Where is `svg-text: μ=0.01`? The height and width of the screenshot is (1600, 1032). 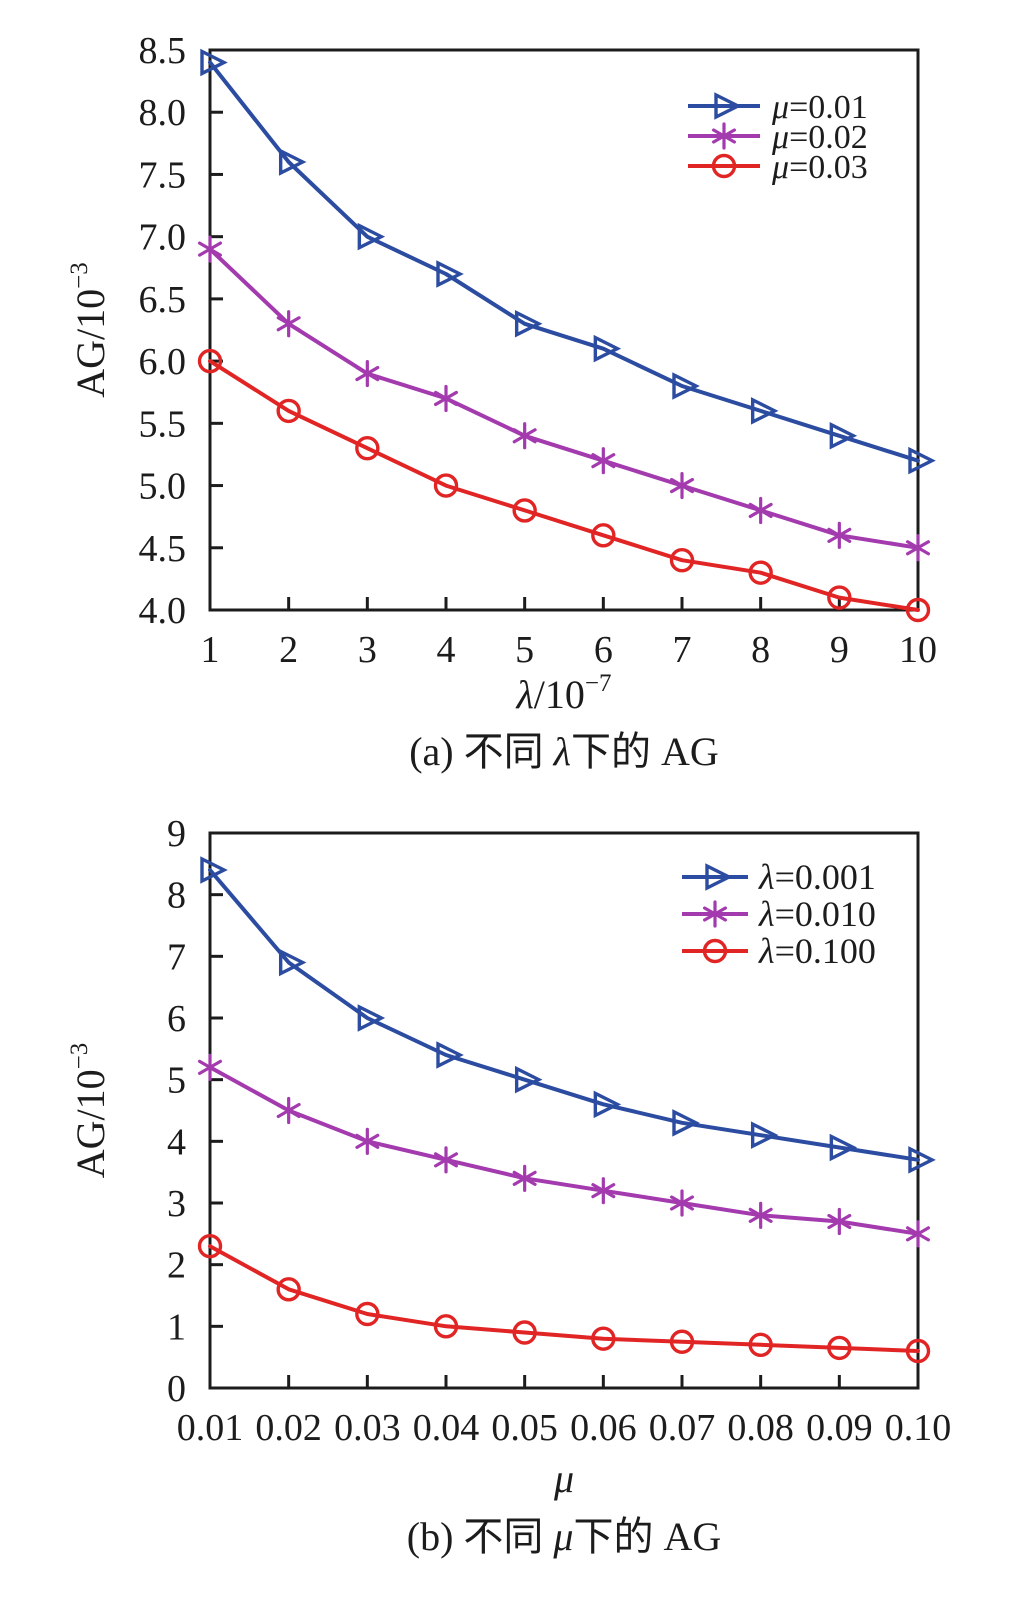 svg-text: μ=0.01 is located at coordinates (819, 107).